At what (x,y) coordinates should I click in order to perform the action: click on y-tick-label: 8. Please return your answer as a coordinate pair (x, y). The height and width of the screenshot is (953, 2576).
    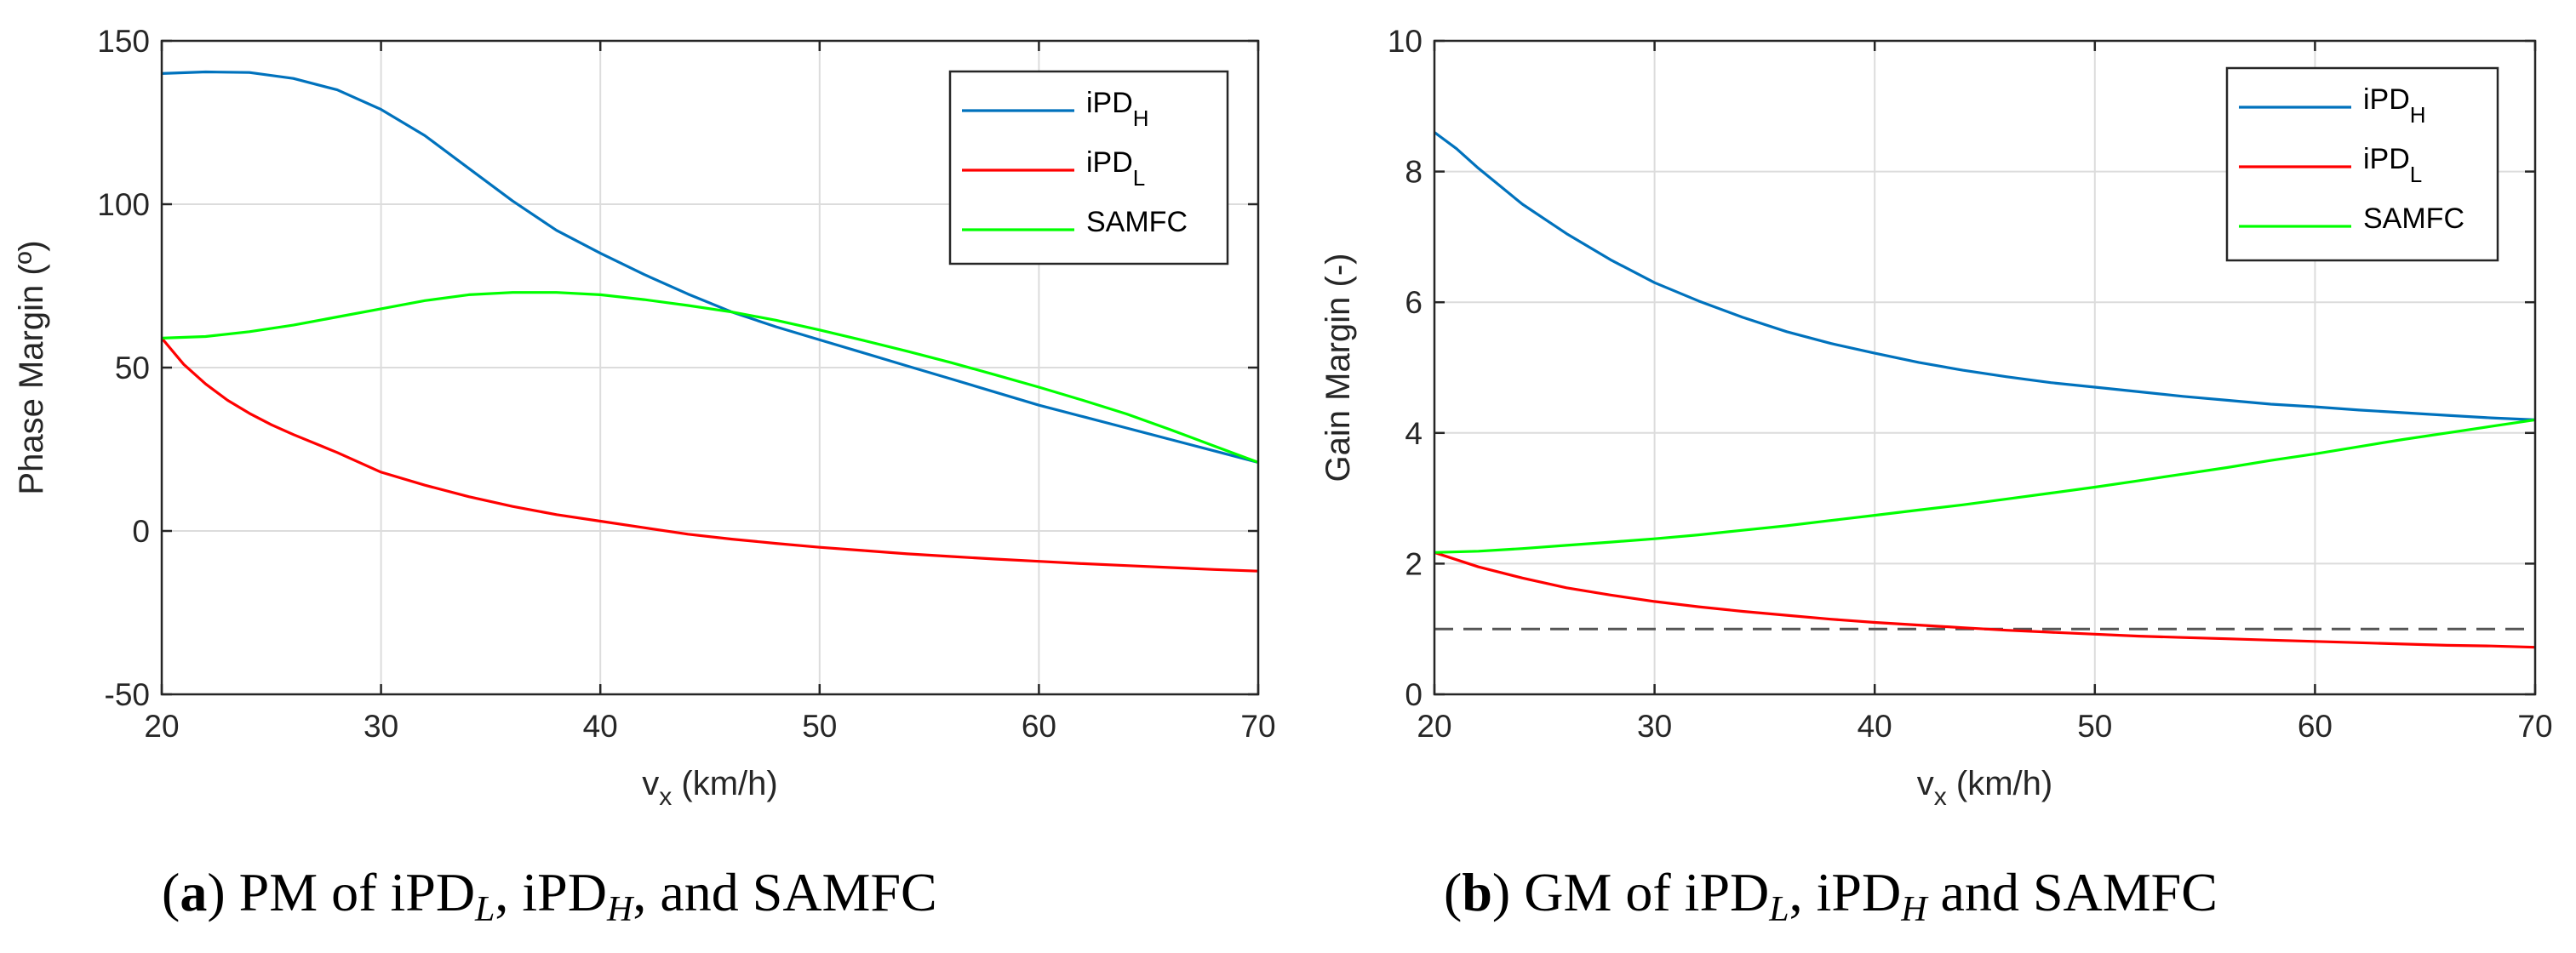
    Looking at the image, I should click on (1414, 172).